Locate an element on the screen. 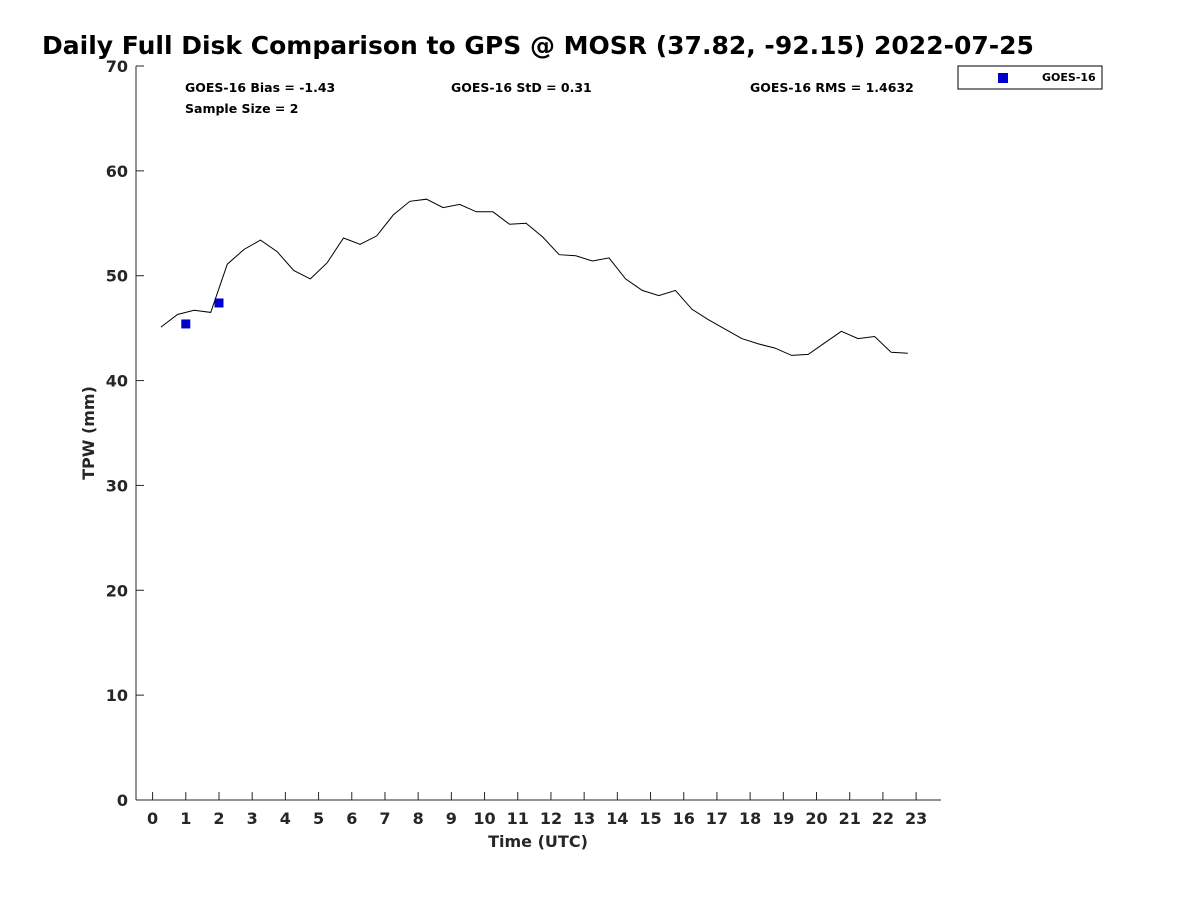 This screenshot has height=900, width=1200. x-tick-label: 4 is located at coordinates (285, 818).